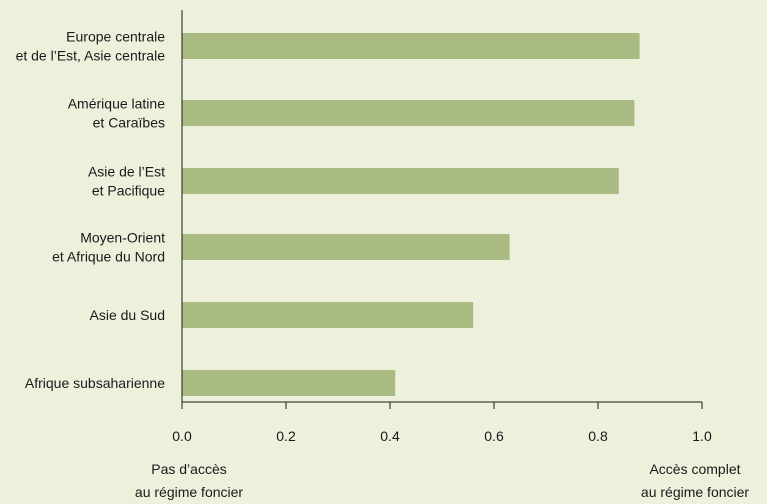  I want to click on x-tick-label-0: 0.0, so click(182, 436).